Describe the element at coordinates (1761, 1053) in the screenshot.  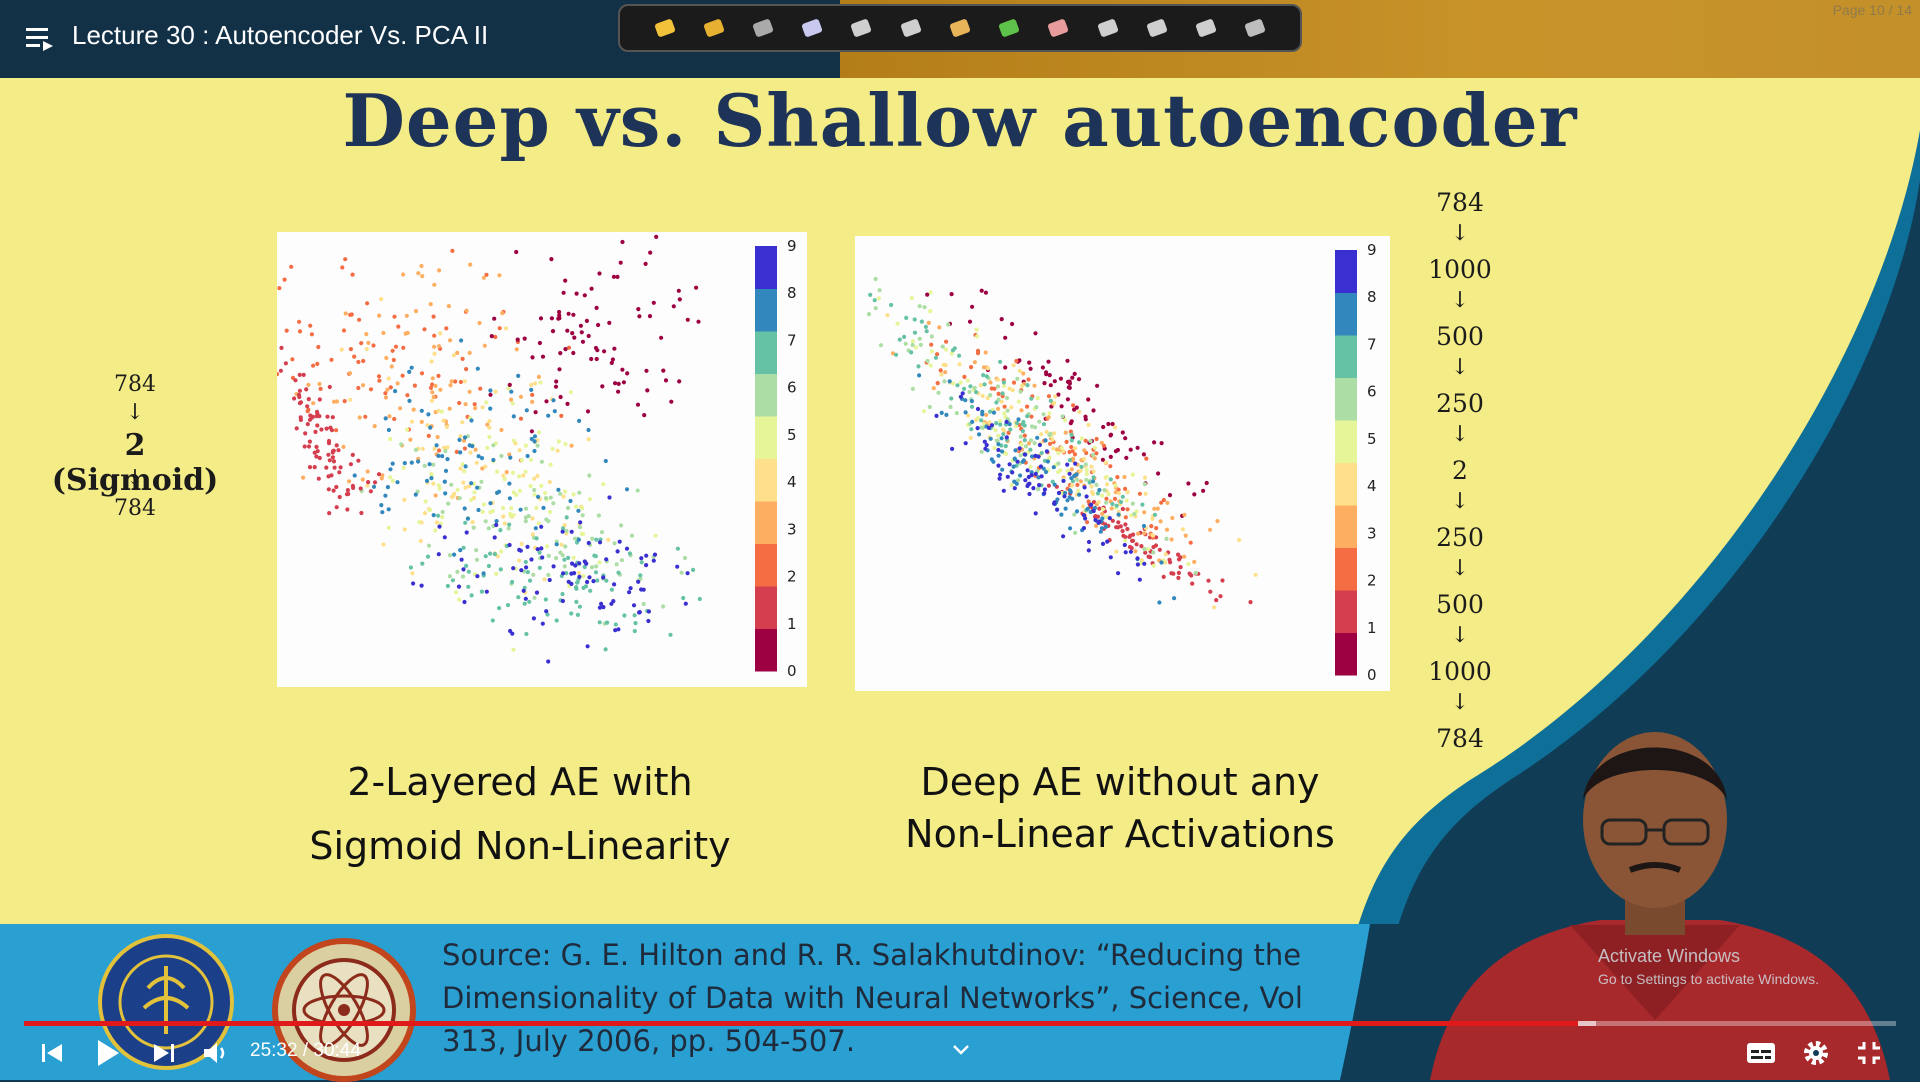
I see `subtitles-icon` at that location.